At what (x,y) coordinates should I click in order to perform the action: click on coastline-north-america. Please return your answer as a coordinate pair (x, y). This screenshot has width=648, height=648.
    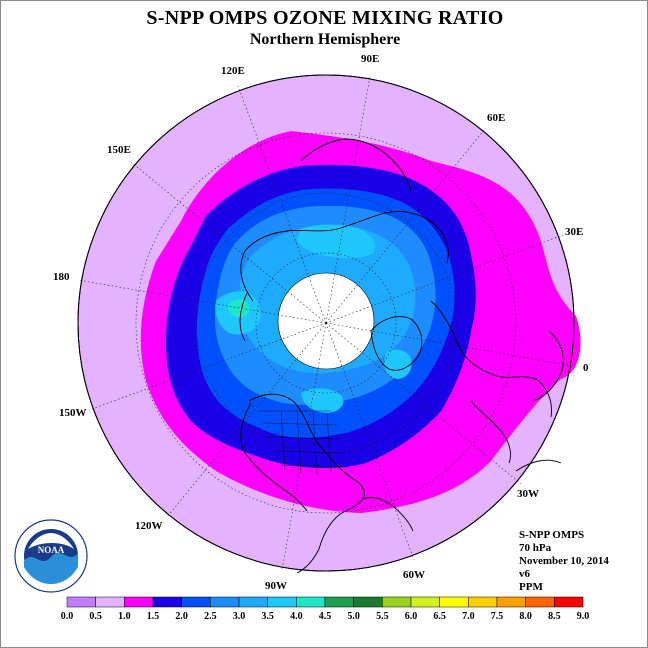
    Looking at the image, I should click on (327, 483).